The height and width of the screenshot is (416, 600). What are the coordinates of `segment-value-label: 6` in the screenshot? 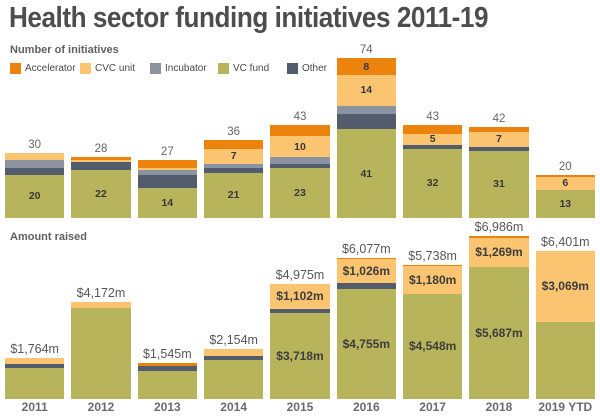 It's located at (565, 183).